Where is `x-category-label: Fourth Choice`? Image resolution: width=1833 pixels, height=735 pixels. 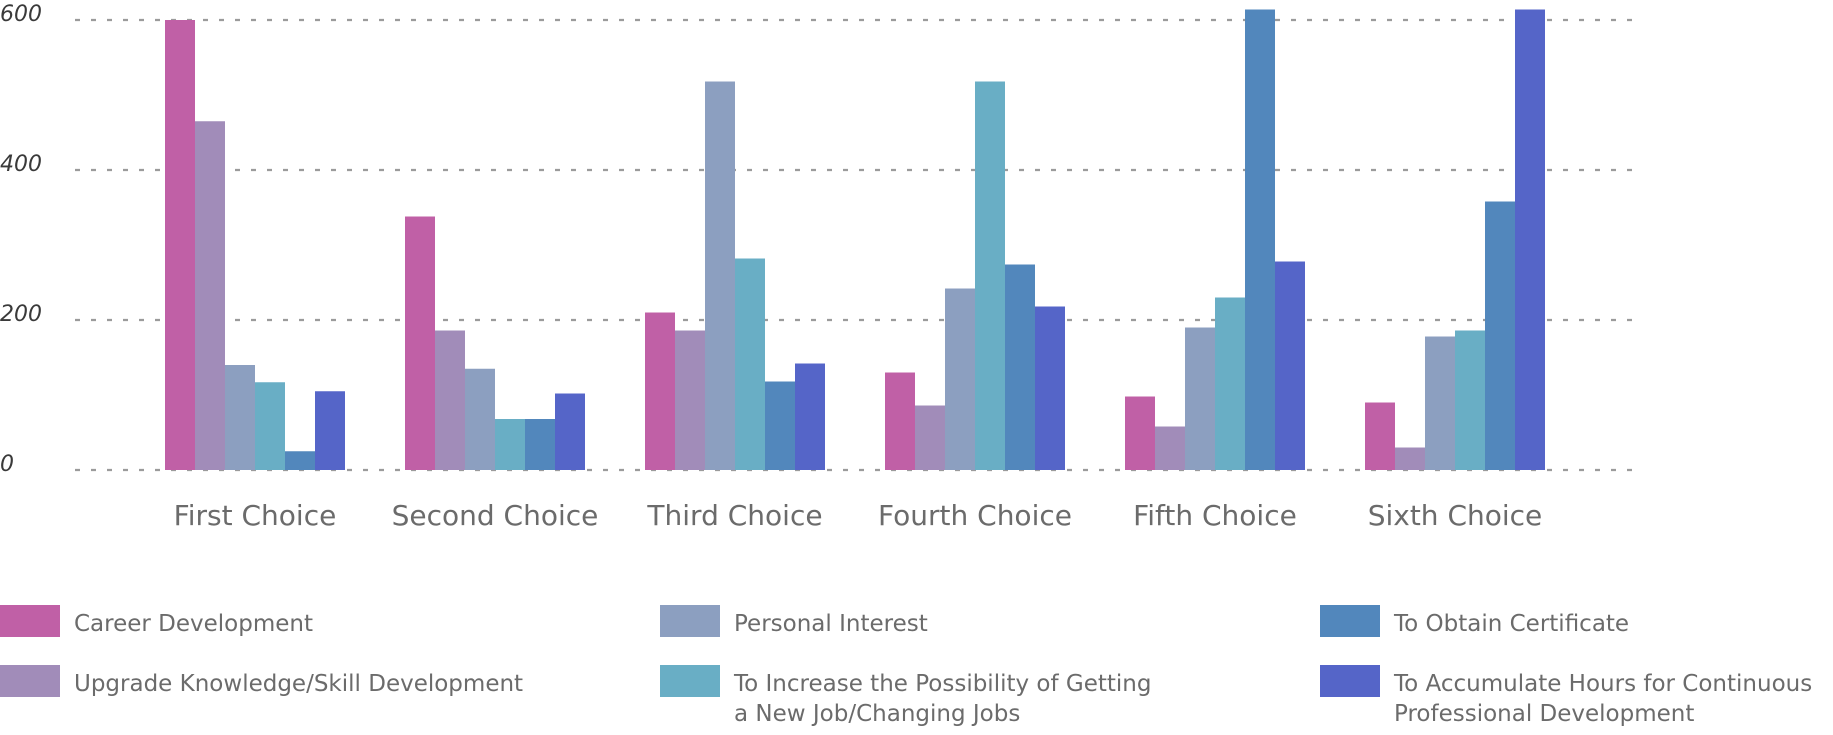
x-category-label: Fourth Choice is located at coordinates (975, 515).